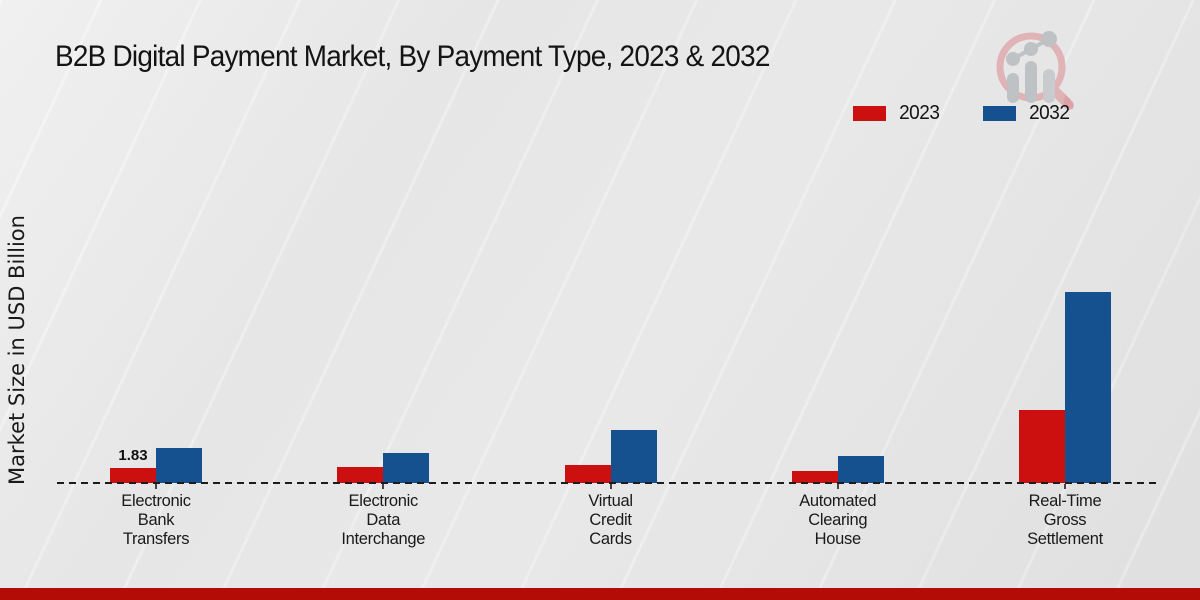 The image size is (1200, 600). Describe the element at coordinates (897, 113) in the screenshot. I see `legend-item-2023: 2023` at that location.